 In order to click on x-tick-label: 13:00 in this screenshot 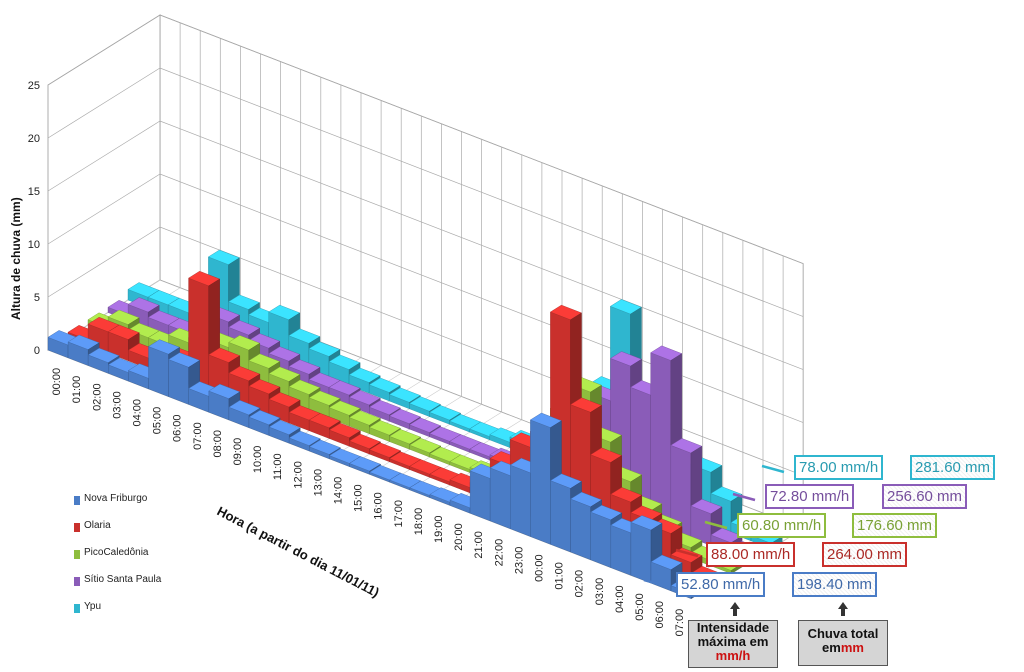, I will do `click(318, 483)`.